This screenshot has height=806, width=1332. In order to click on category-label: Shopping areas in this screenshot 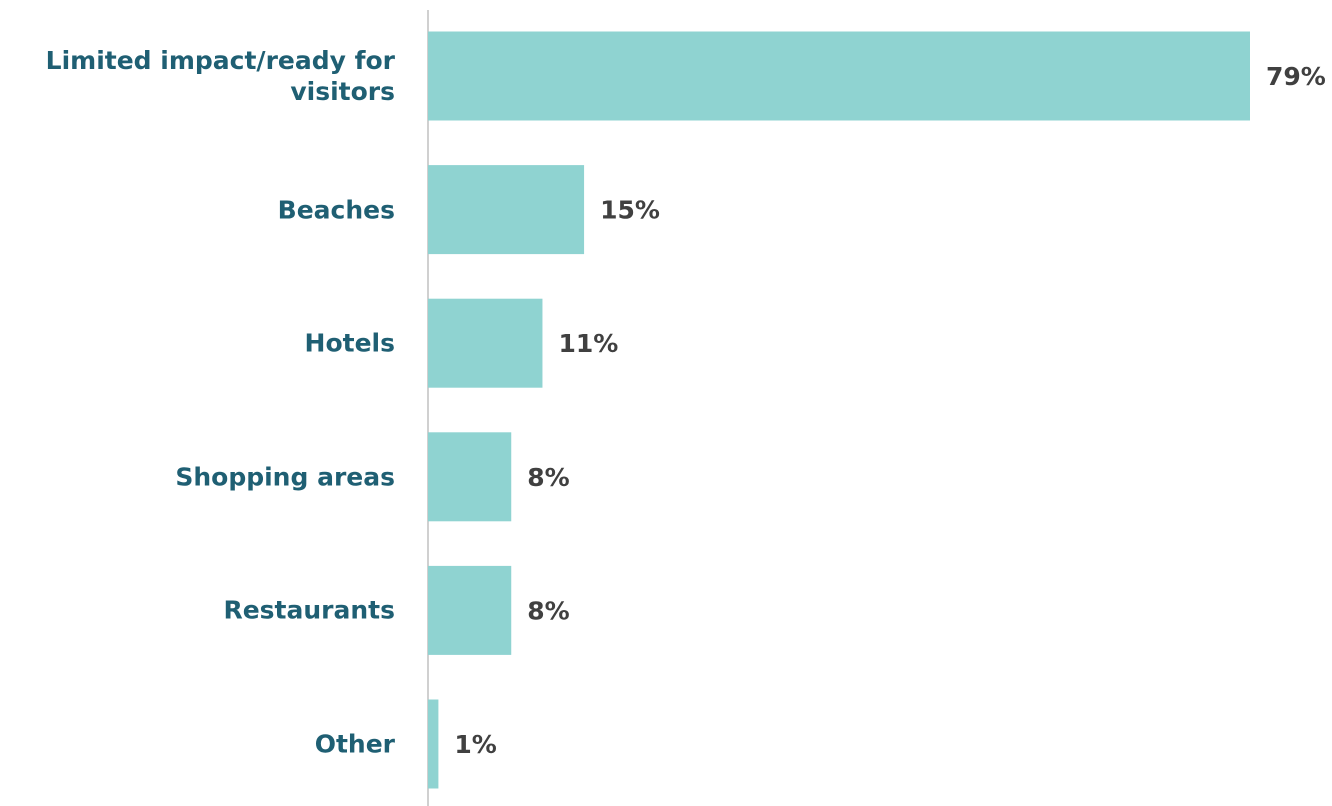, I will do `click(285, 477)`.